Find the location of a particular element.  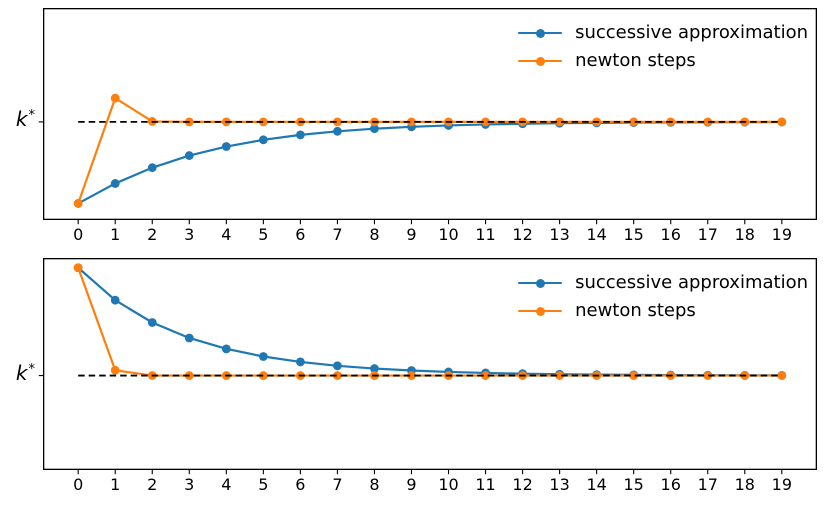

x-tick-label: 18 is located at coordinates (744, 234).